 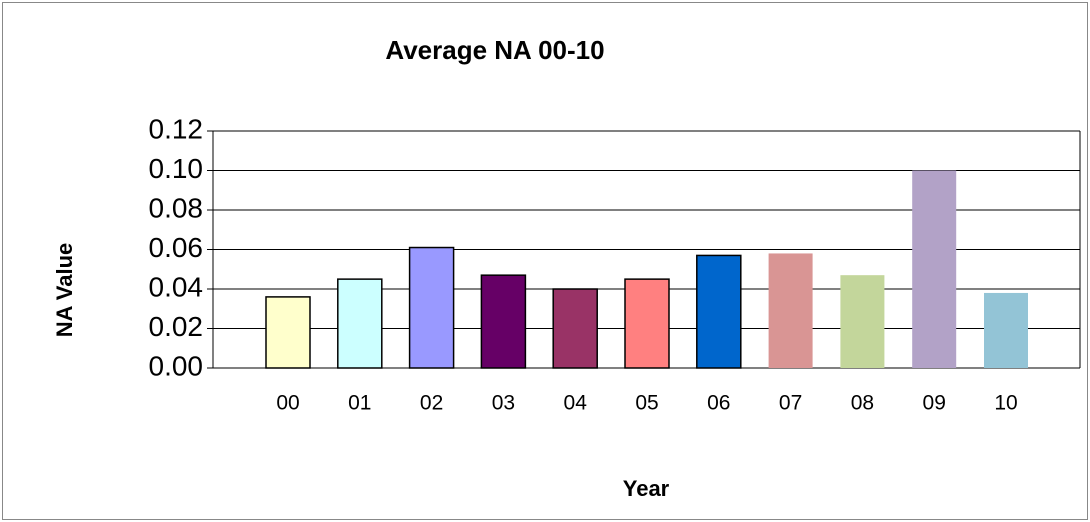 What do you see at coordinates (176, 286) in the screenshot?
I see `y-tick-label: 0.04` at bounding box center [176, 286].